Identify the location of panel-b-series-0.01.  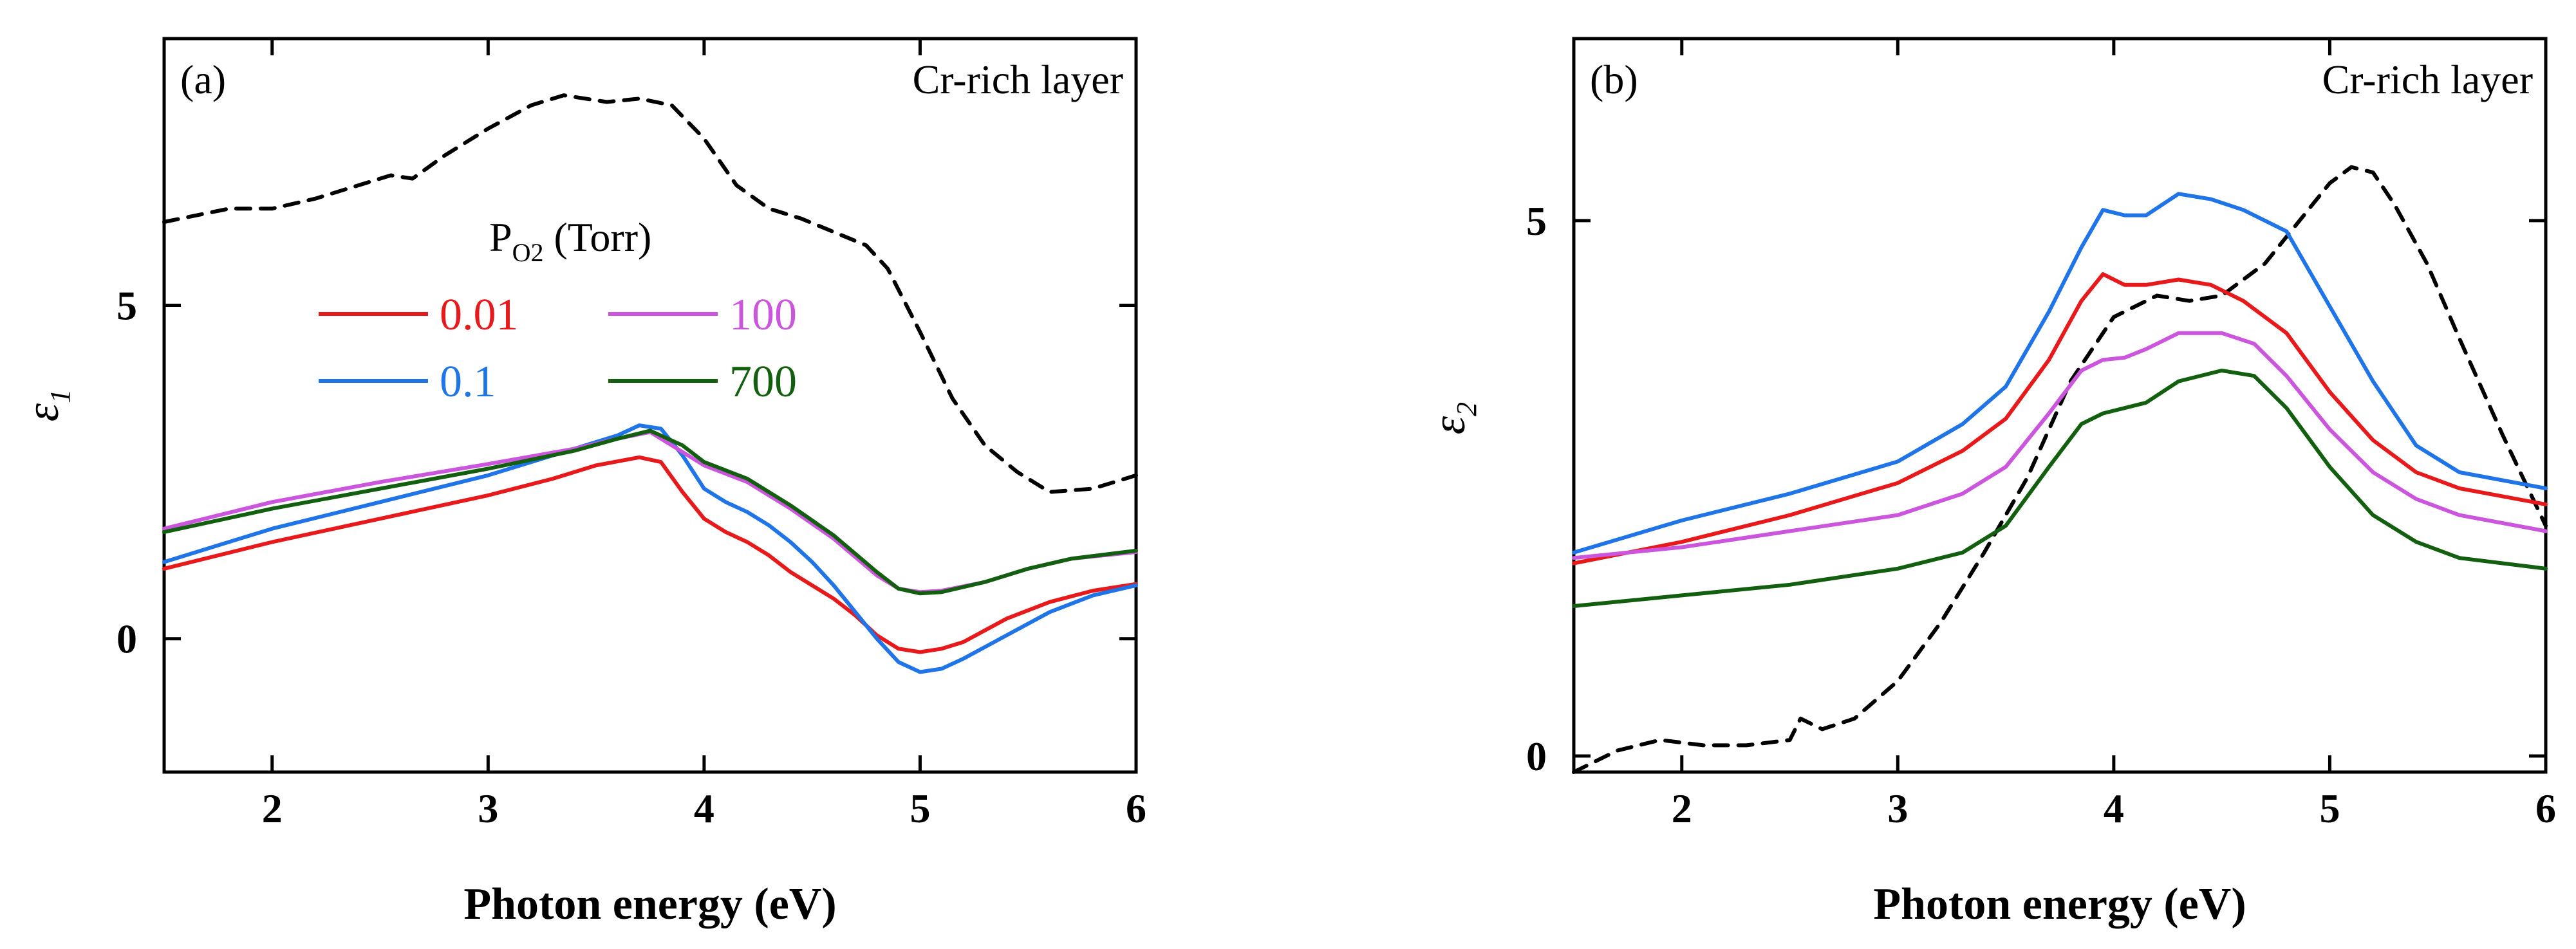
(2060, 419).